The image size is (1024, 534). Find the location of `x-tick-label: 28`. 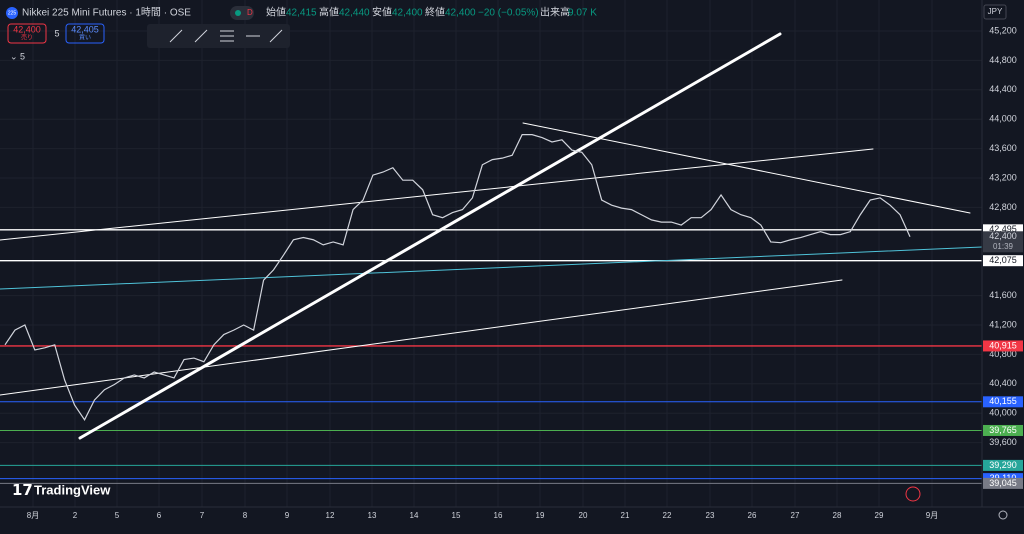

x-tick-label: 28 is located at coordinates (837, 515).